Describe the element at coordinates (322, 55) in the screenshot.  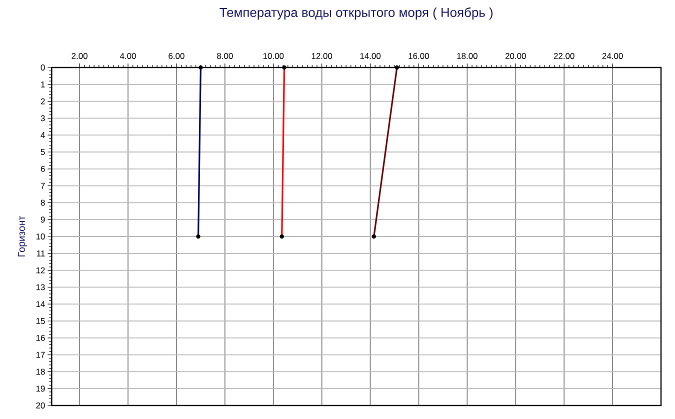
I see `x-tick-label: 12.00` at that location.